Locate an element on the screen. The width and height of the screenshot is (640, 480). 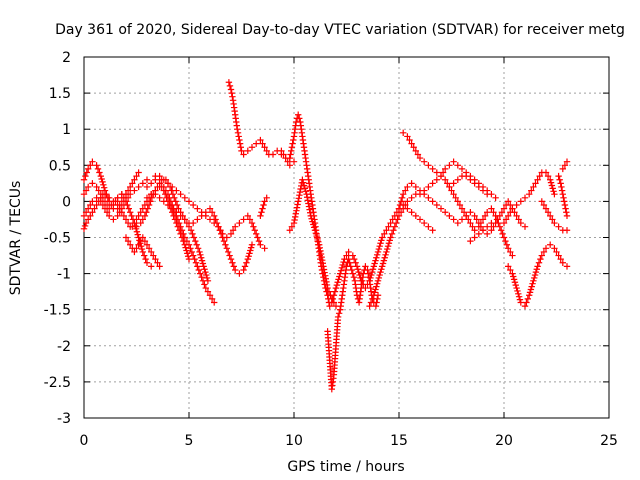
y-tick-label: -2.5 is located at coordinates (57, 383).